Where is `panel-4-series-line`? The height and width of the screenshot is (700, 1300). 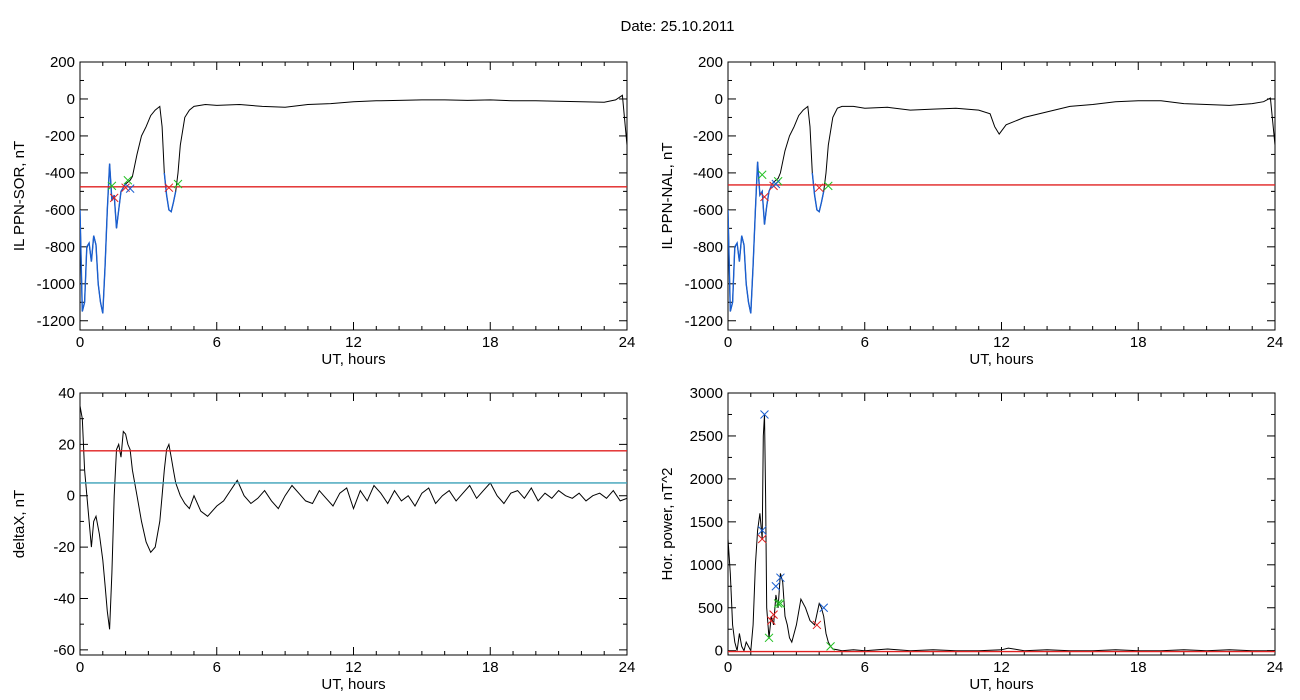 panel-4-series-line is located at coordinates (1001, 533).